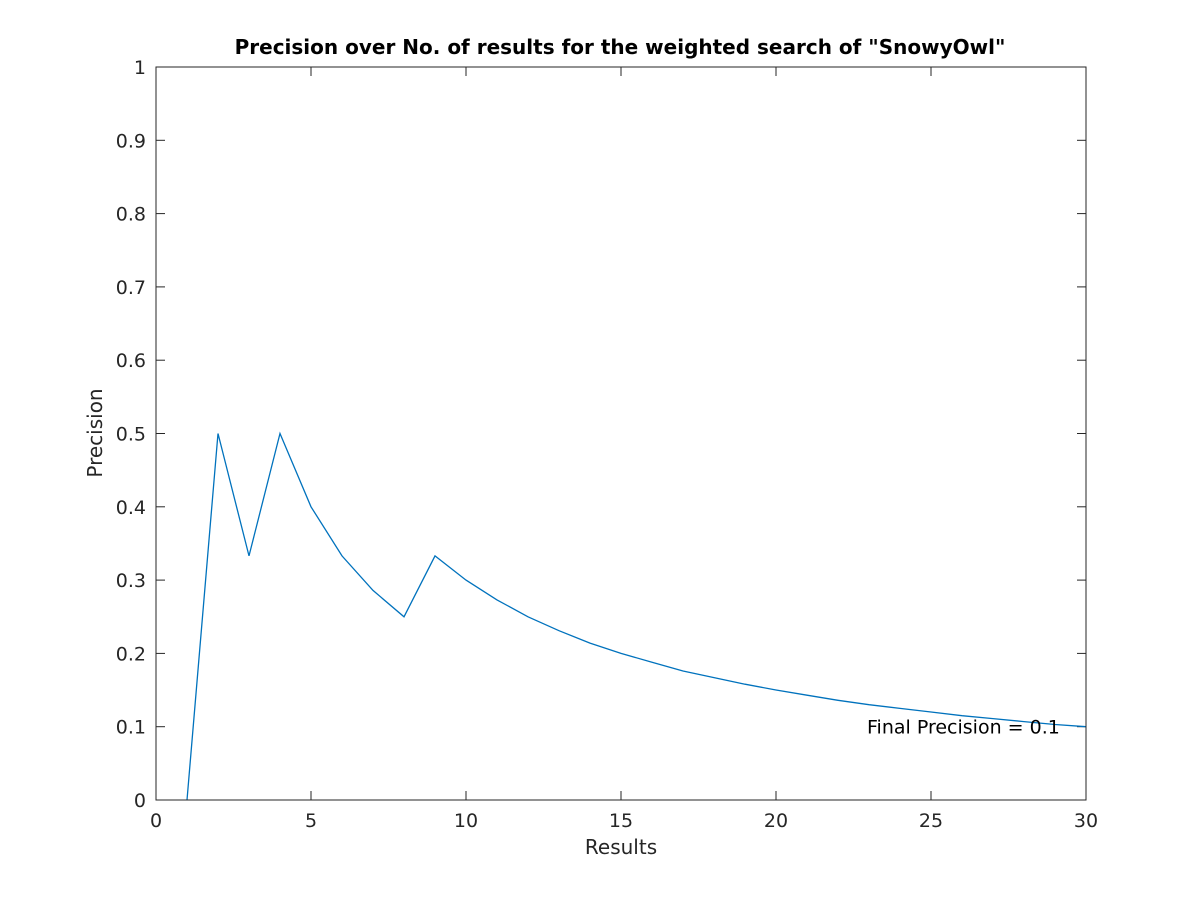  Describe the element at coordinates (131, 361) in the screenshot. I see `y-tick-label: 0.6` at that location.